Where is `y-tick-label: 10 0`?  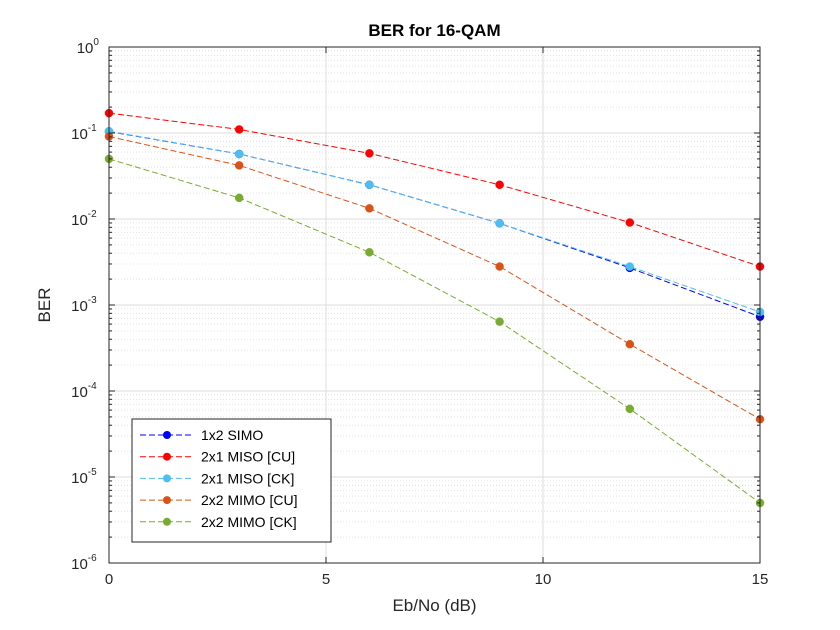 y-tick-label: 10 0 is located at coordinates (88, 47).